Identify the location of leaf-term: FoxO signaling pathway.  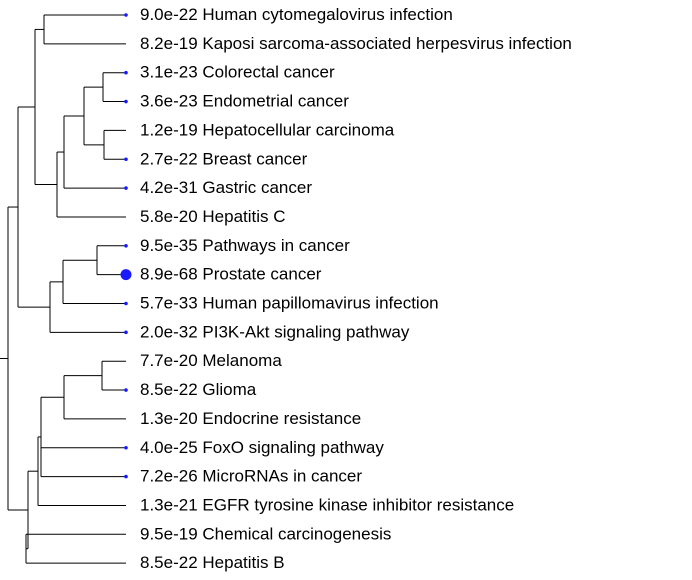
(291, 447).